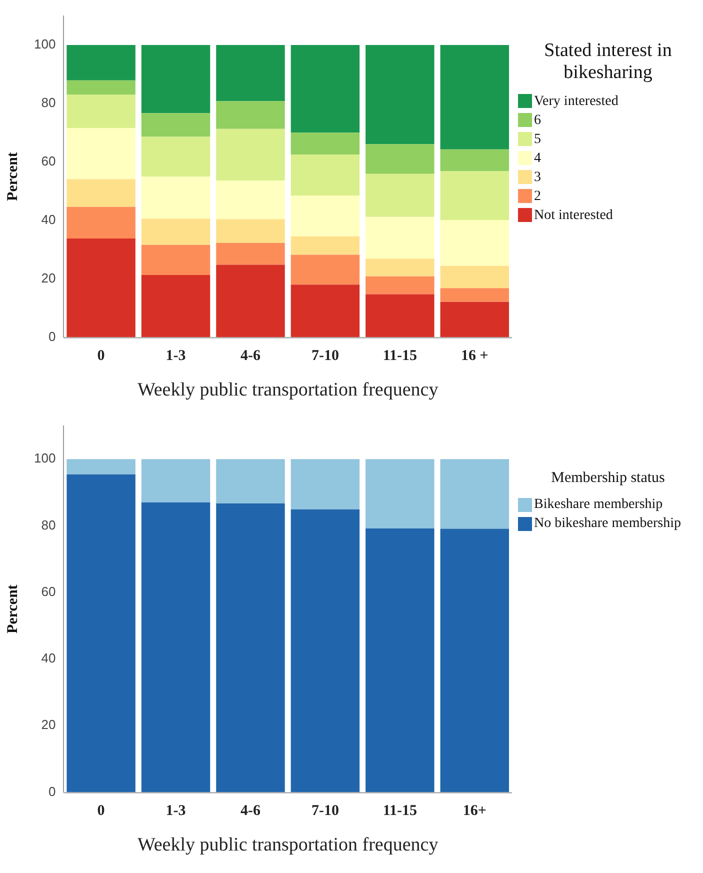 The height and width of the screenshot is (873, 703). What do you see at coordinates (608, 479) in the screenshot?
I see `legend-title: Membership status` at bounding box center [608, 479].